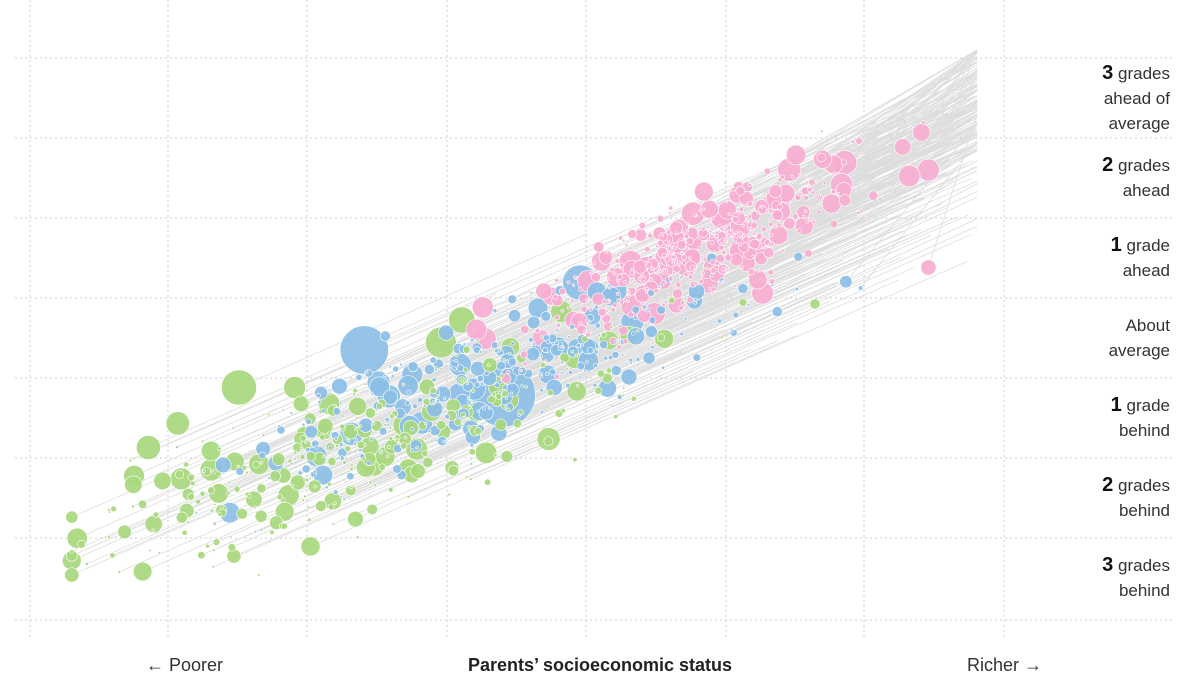 The height and width of the screenshot is (692, 1200). Describe the element at coordinates (1095, 98) in the screenshot. I see `y-label: 3 grades ahead of average` at that location.